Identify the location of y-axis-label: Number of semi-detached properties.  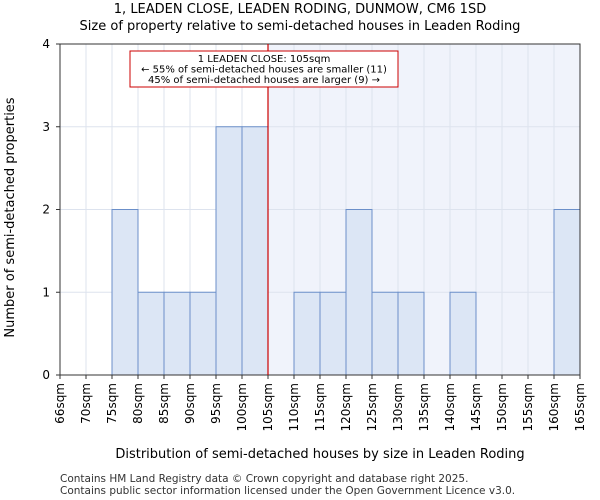
(10, 217).